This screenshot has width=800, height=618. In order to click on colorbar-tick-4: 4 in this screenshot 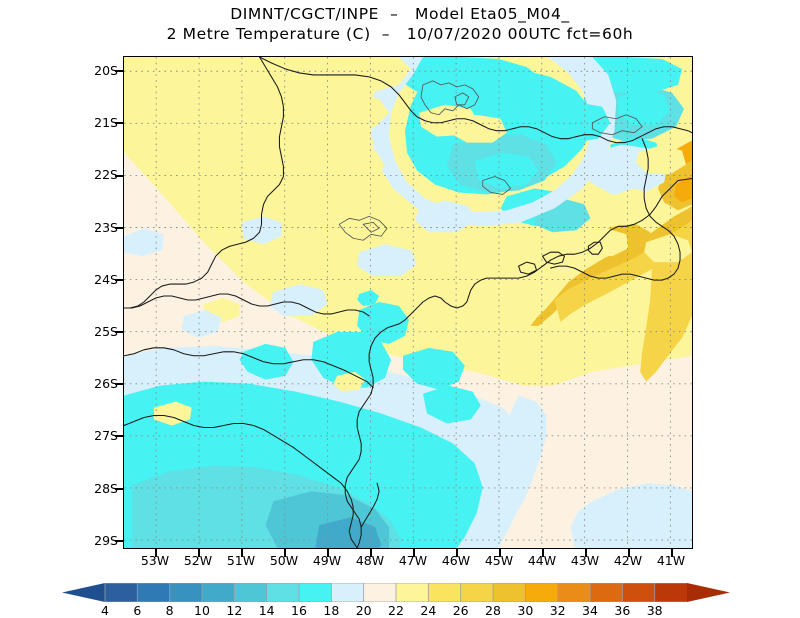, I will do `click(105, 610)`.